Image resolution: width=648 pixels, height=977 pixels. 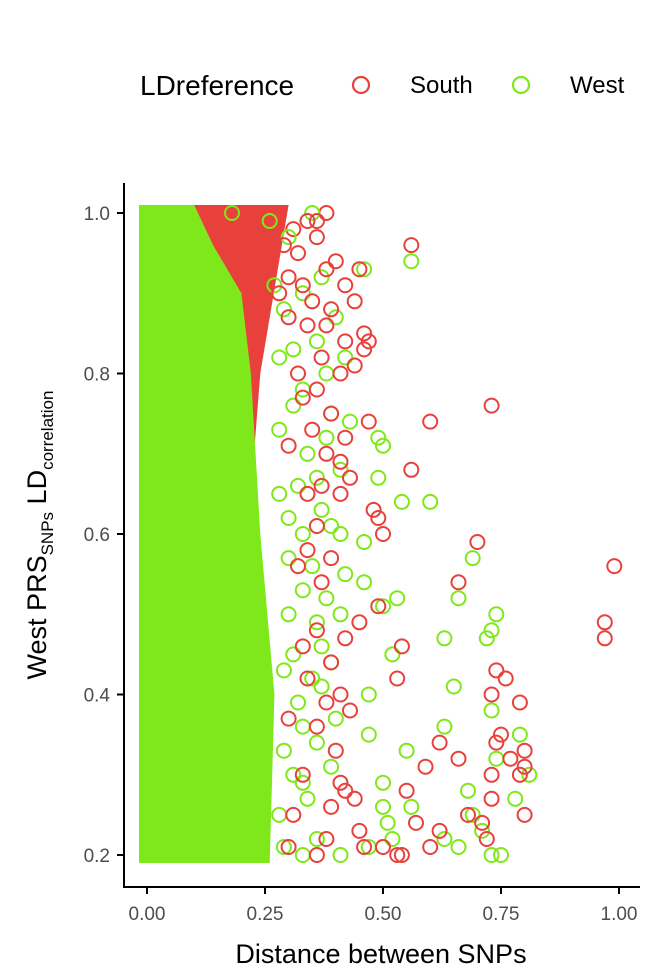 What do you see at coordinates (441, 85) in the screenshot?
I see `legend-label-south: South` at bounding box center [441, 85].